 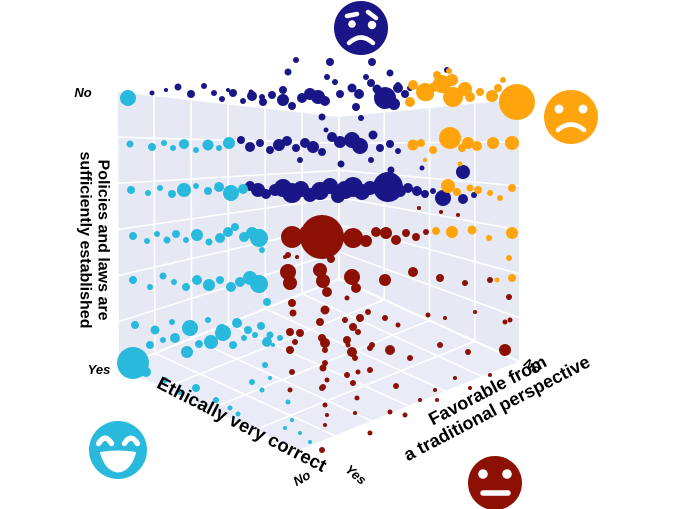 What do you see at coordinates (228, 213) in the screenshot?
I see `left-wall-gridline-h` at bounding box center [228, 213].